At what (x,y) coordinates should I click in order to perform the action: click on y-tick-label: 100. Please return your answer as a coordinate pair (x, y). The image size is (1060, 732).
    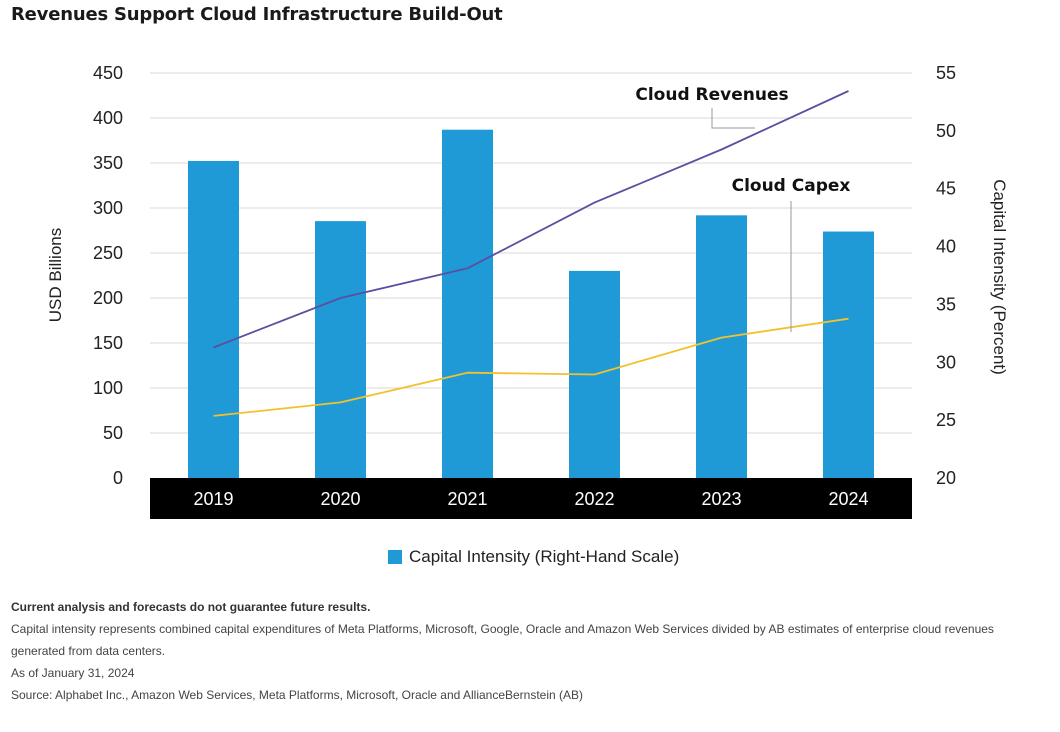
    Looking at the image, I should click on (108, 388).